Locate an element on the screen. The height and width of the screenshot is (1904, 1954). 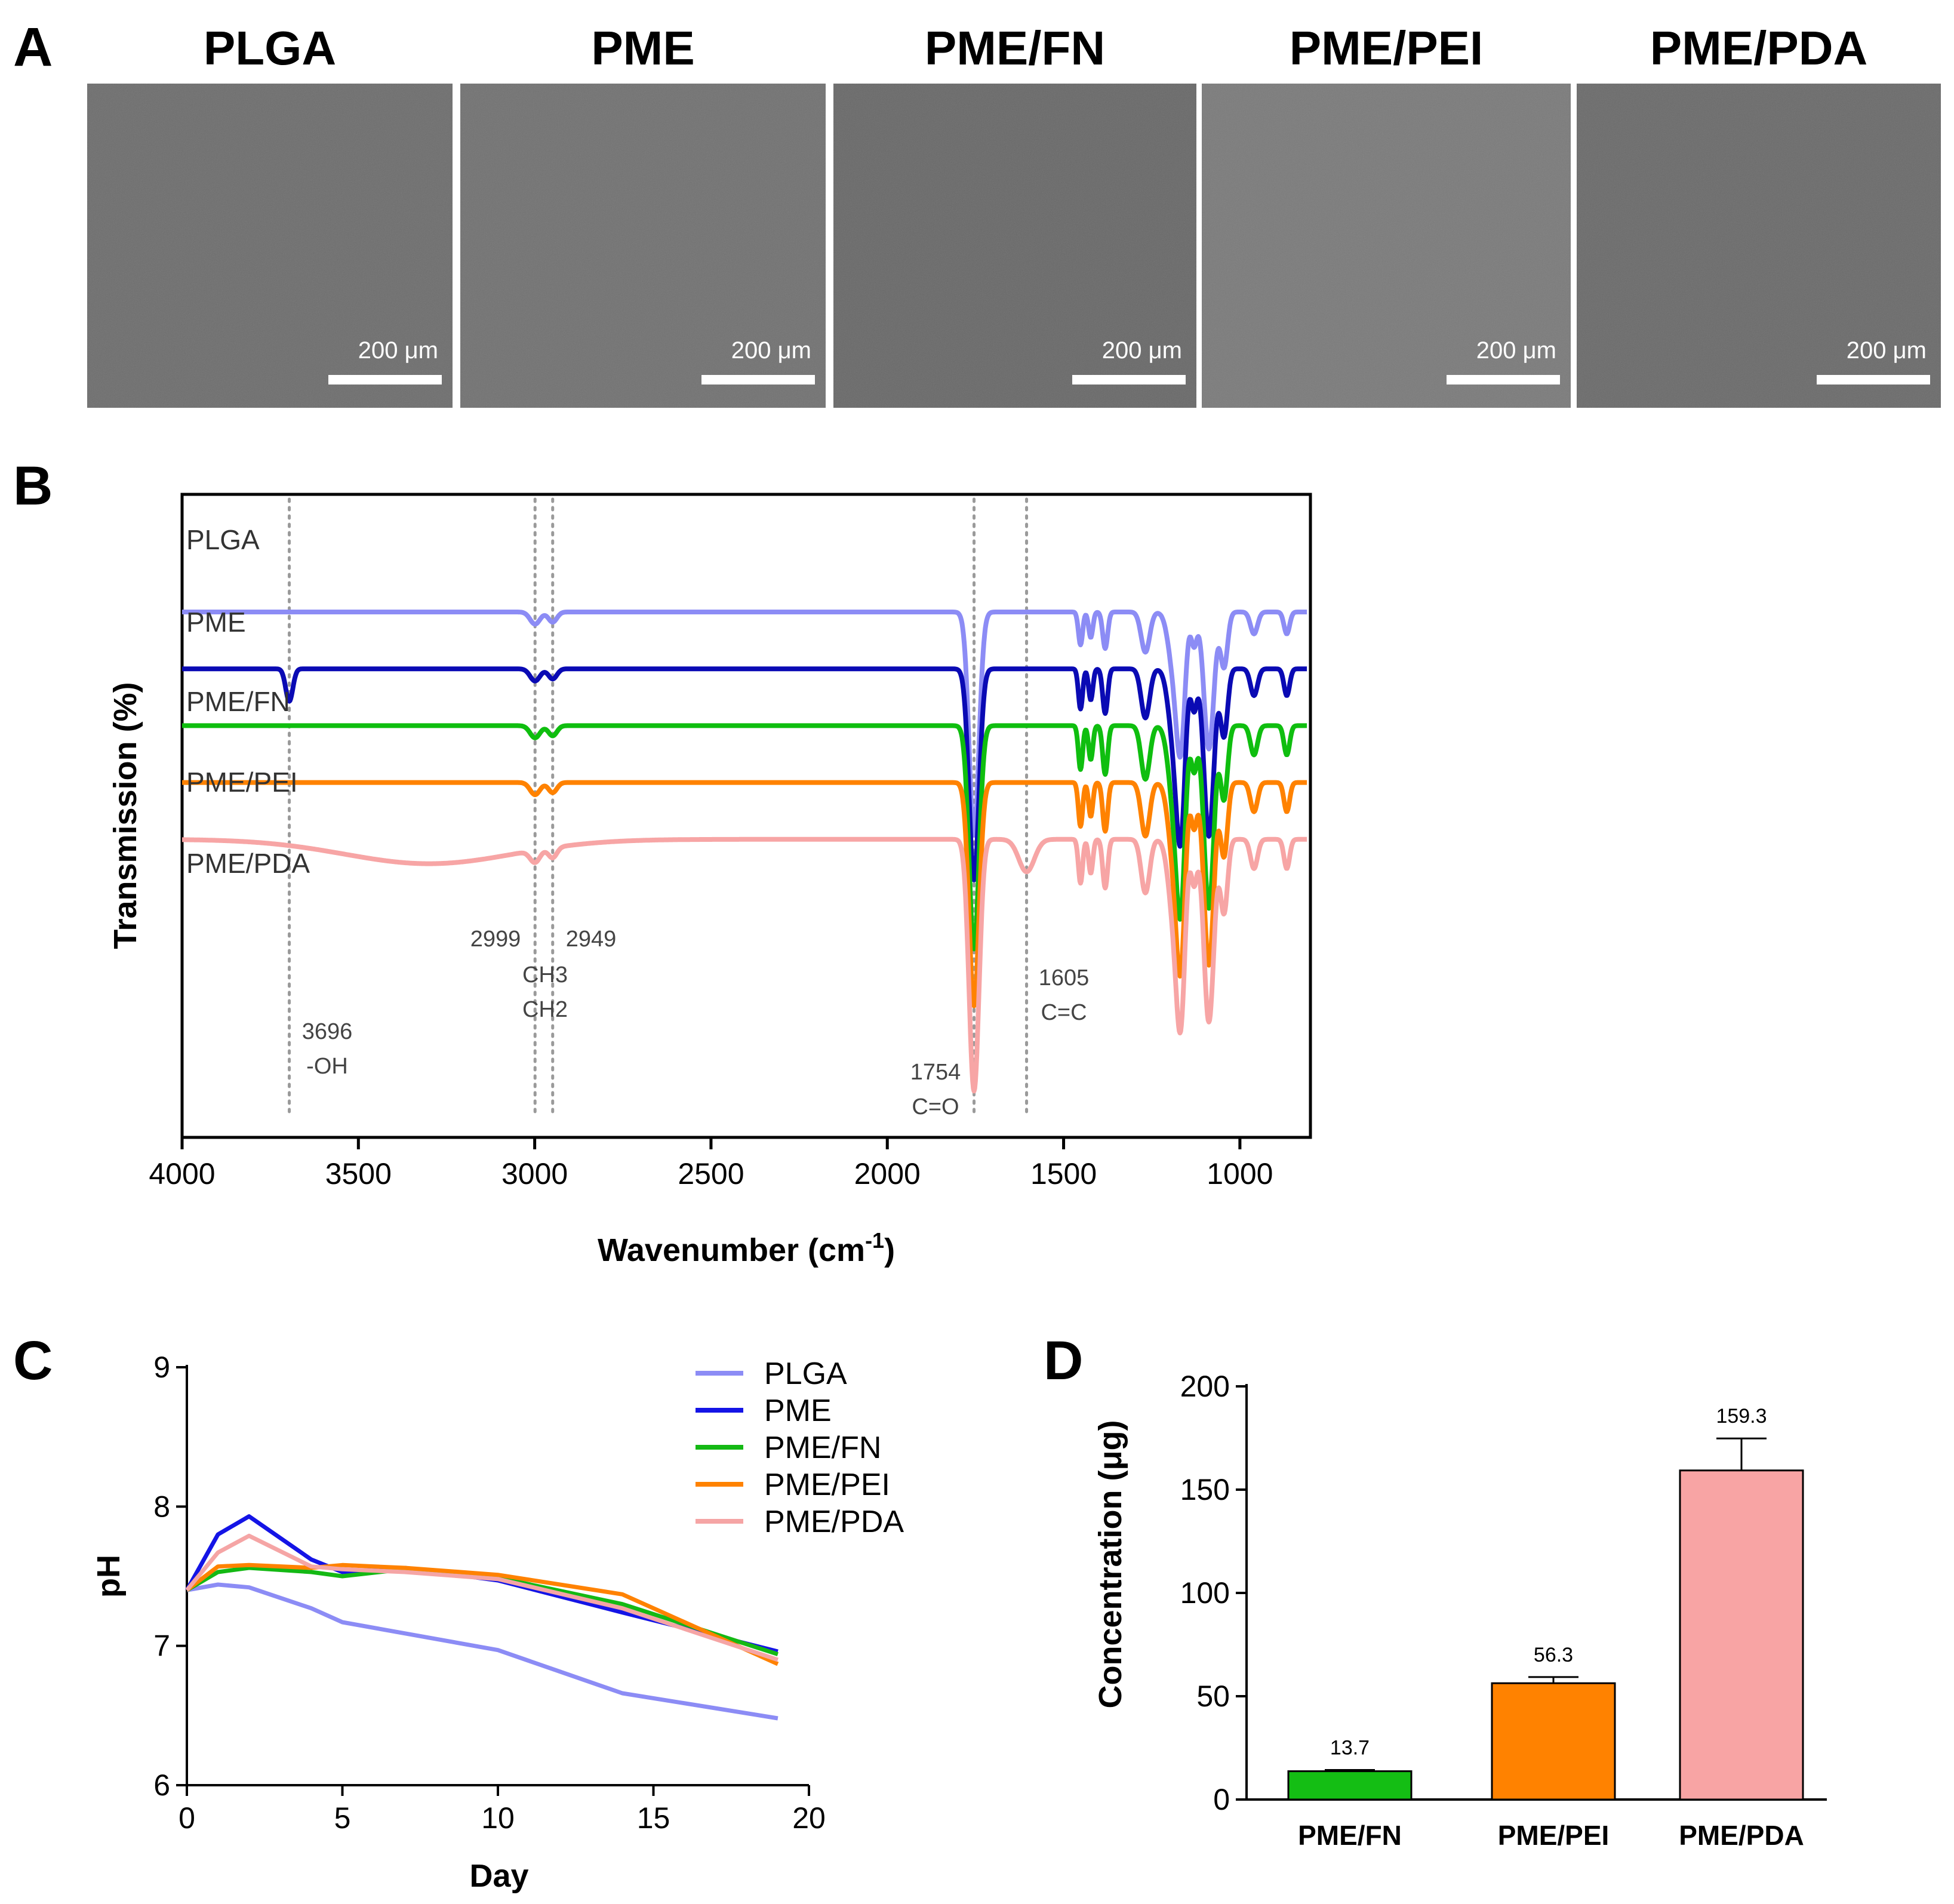
ph-x-tick-label: 10 is located at coordinates (498, 1818).